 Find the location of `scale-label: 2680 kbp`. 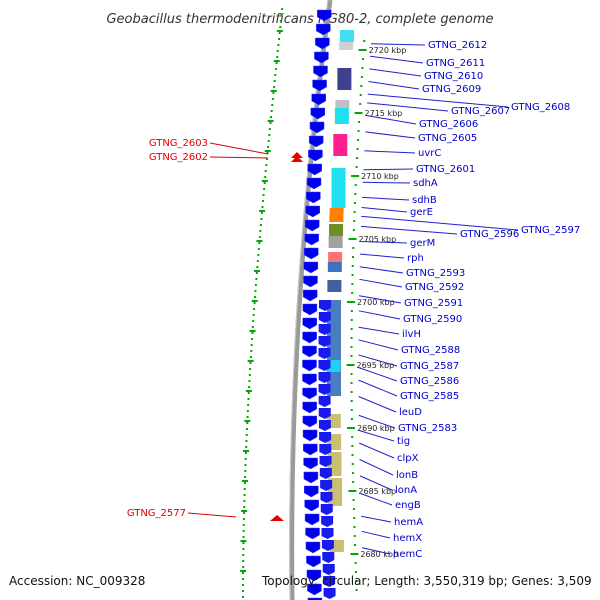

scale-label: 2680 kbp is located at coordinates (379, 554).